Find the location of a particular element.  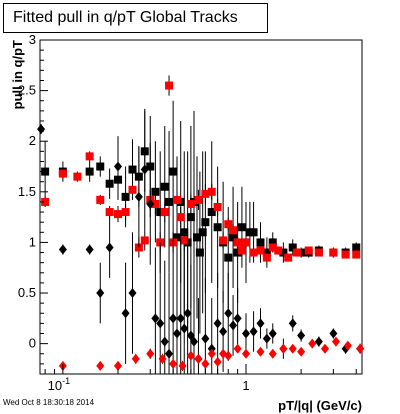

y-tick-label: 1 is located at coordinates (32, 241).